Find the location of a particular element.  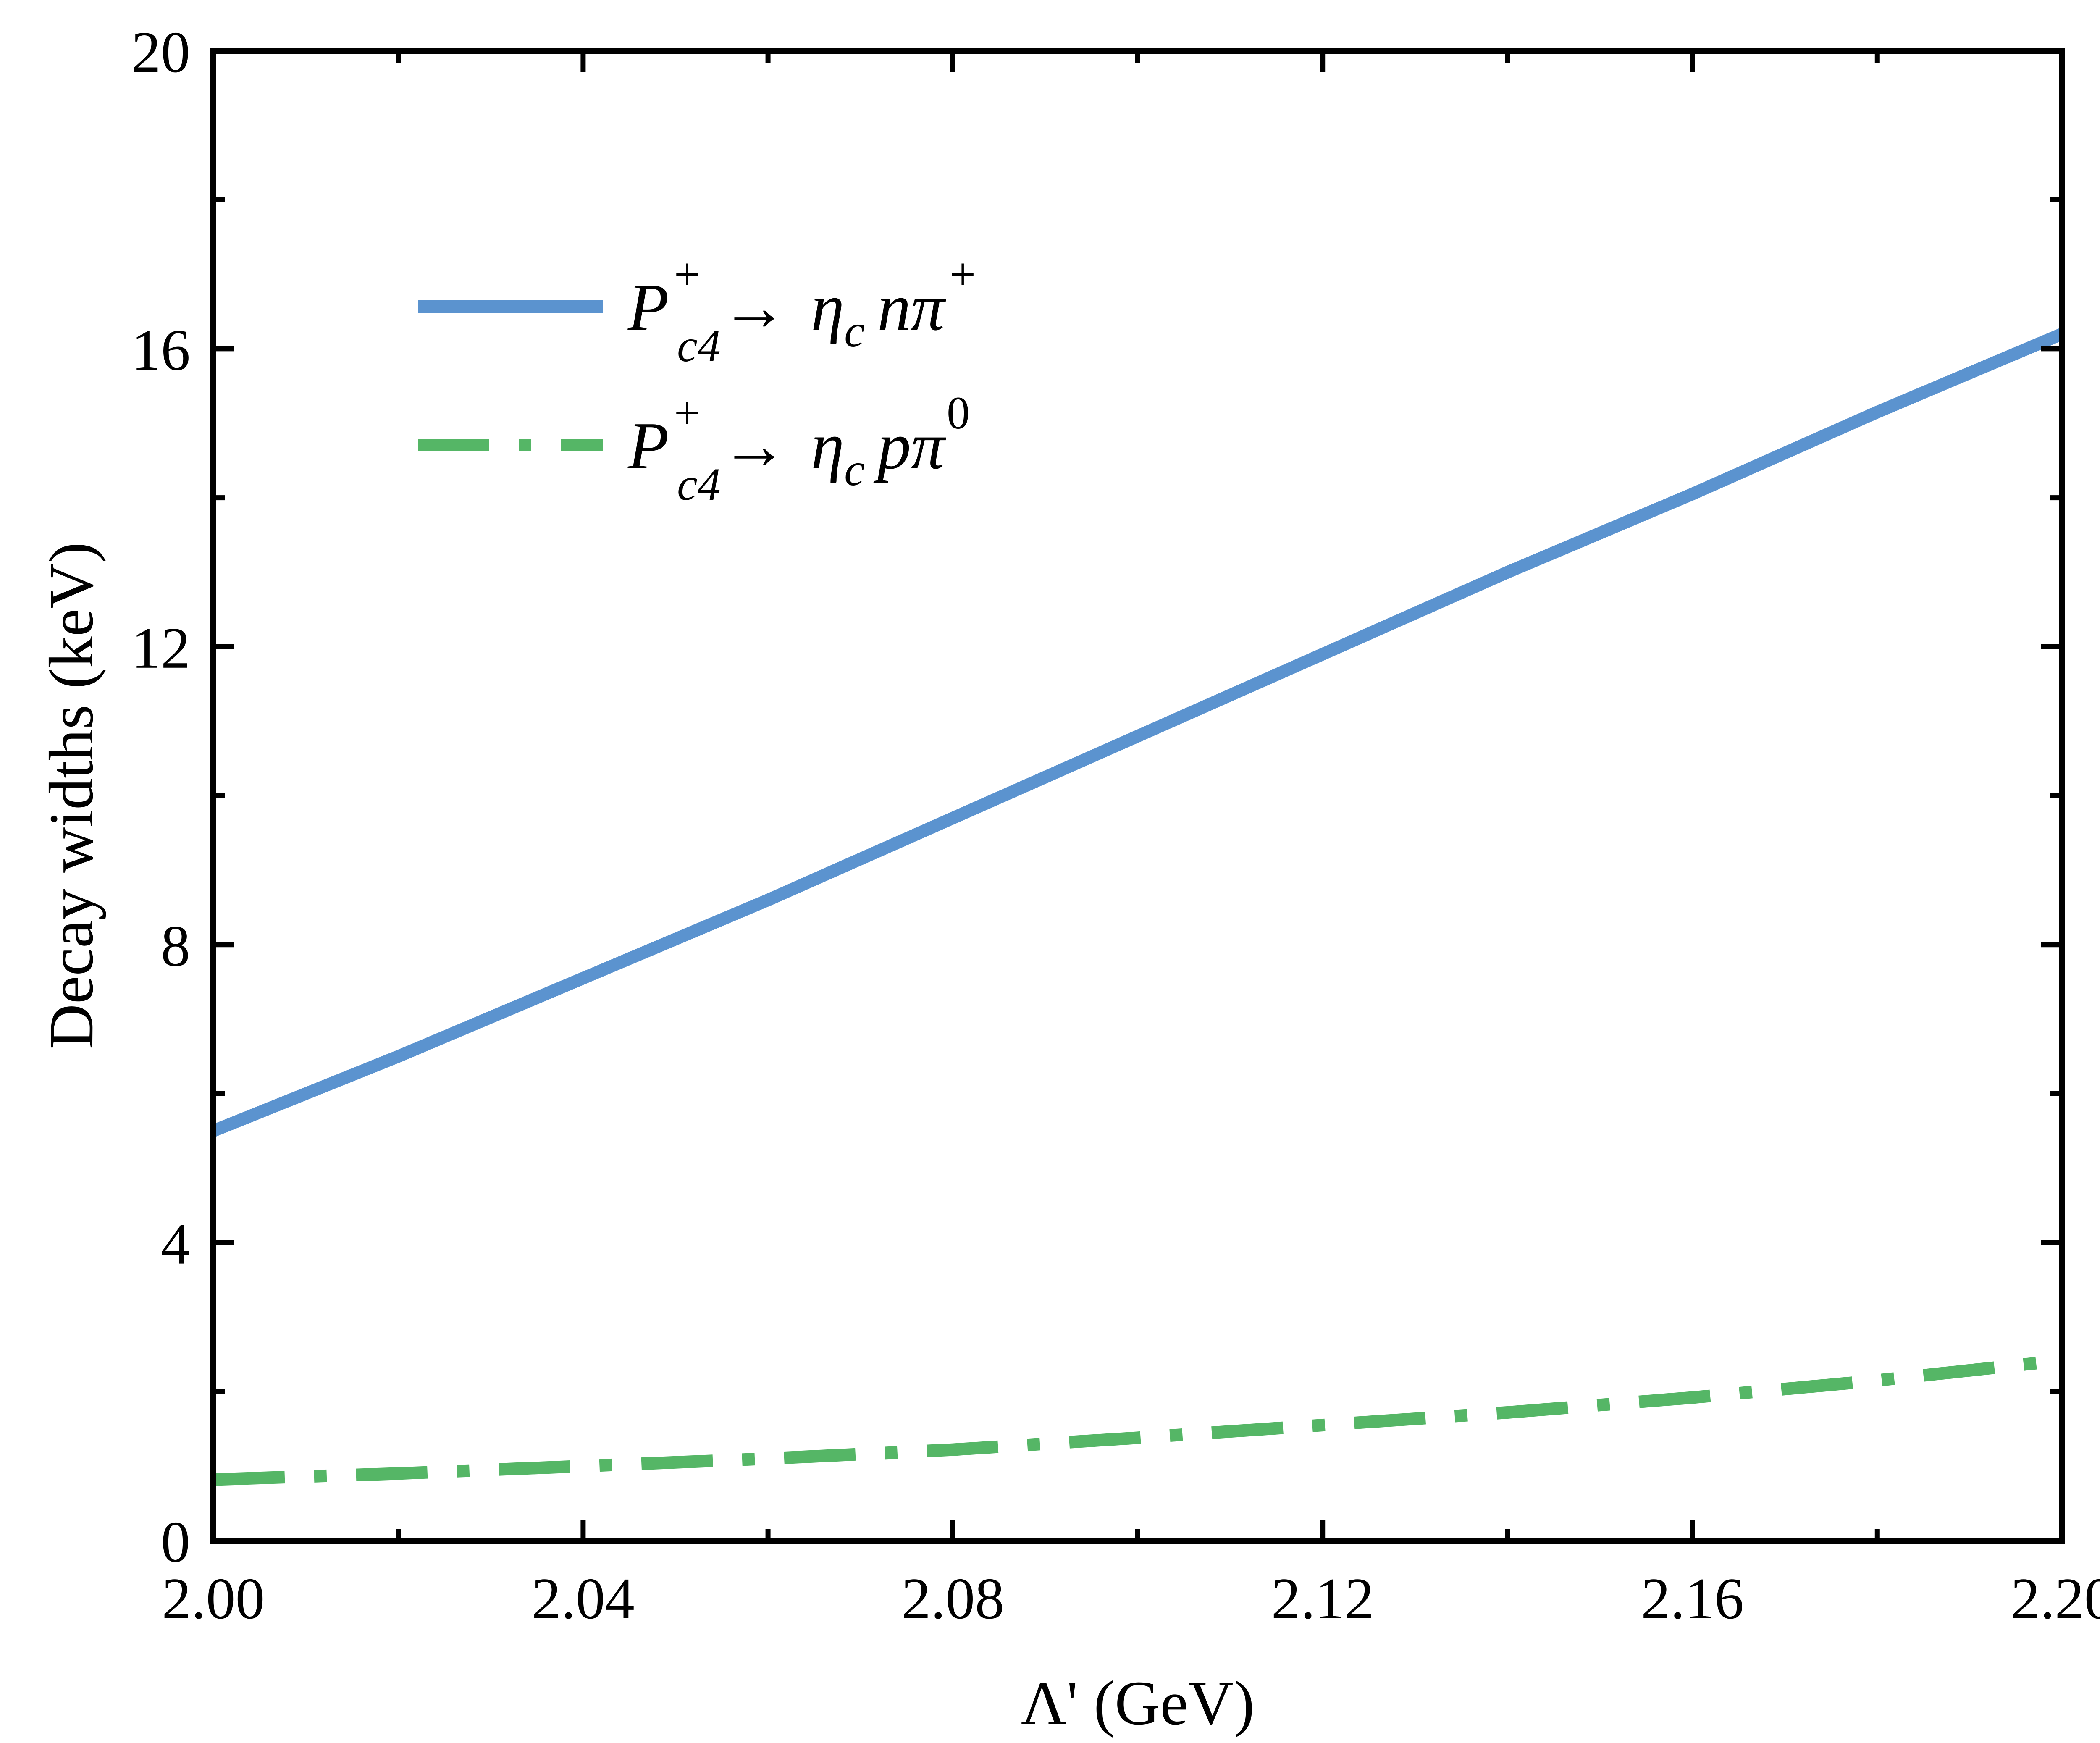

y-tick-label: 0 is located at coordinates (175, 1542).